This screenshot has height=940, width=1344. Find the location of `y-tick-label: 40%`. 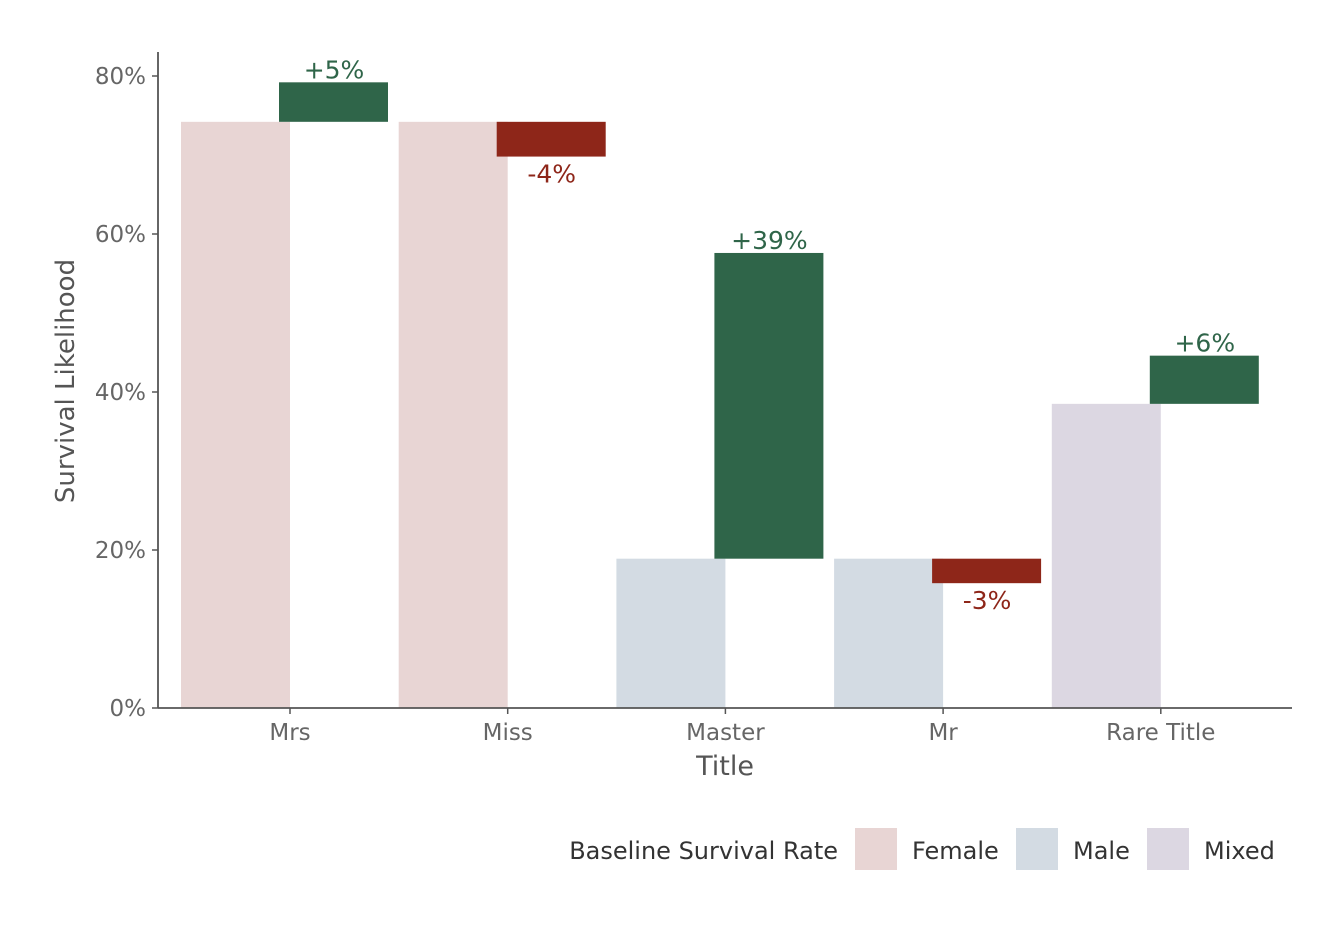

y-tick-label: 40% is located at coordinates (120, 393).